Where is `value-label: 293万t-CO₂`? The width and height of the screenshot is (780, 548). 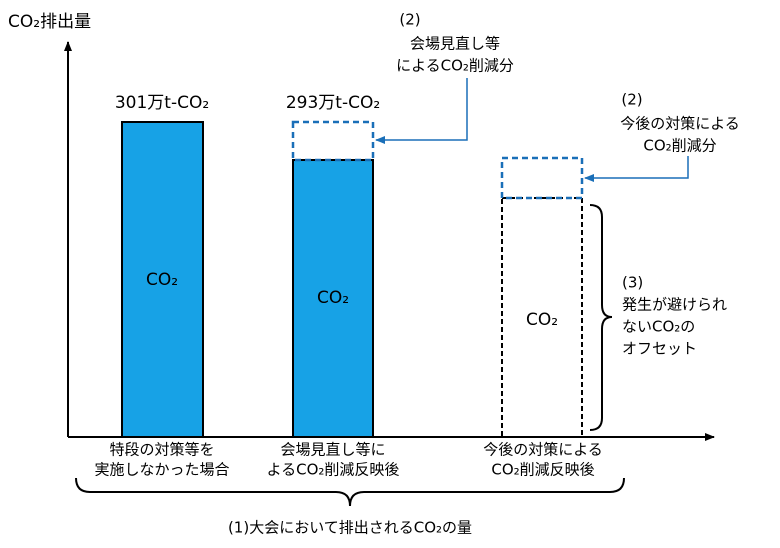 value-label: 293万t-CO₂ is located at coordinates (333, 103).